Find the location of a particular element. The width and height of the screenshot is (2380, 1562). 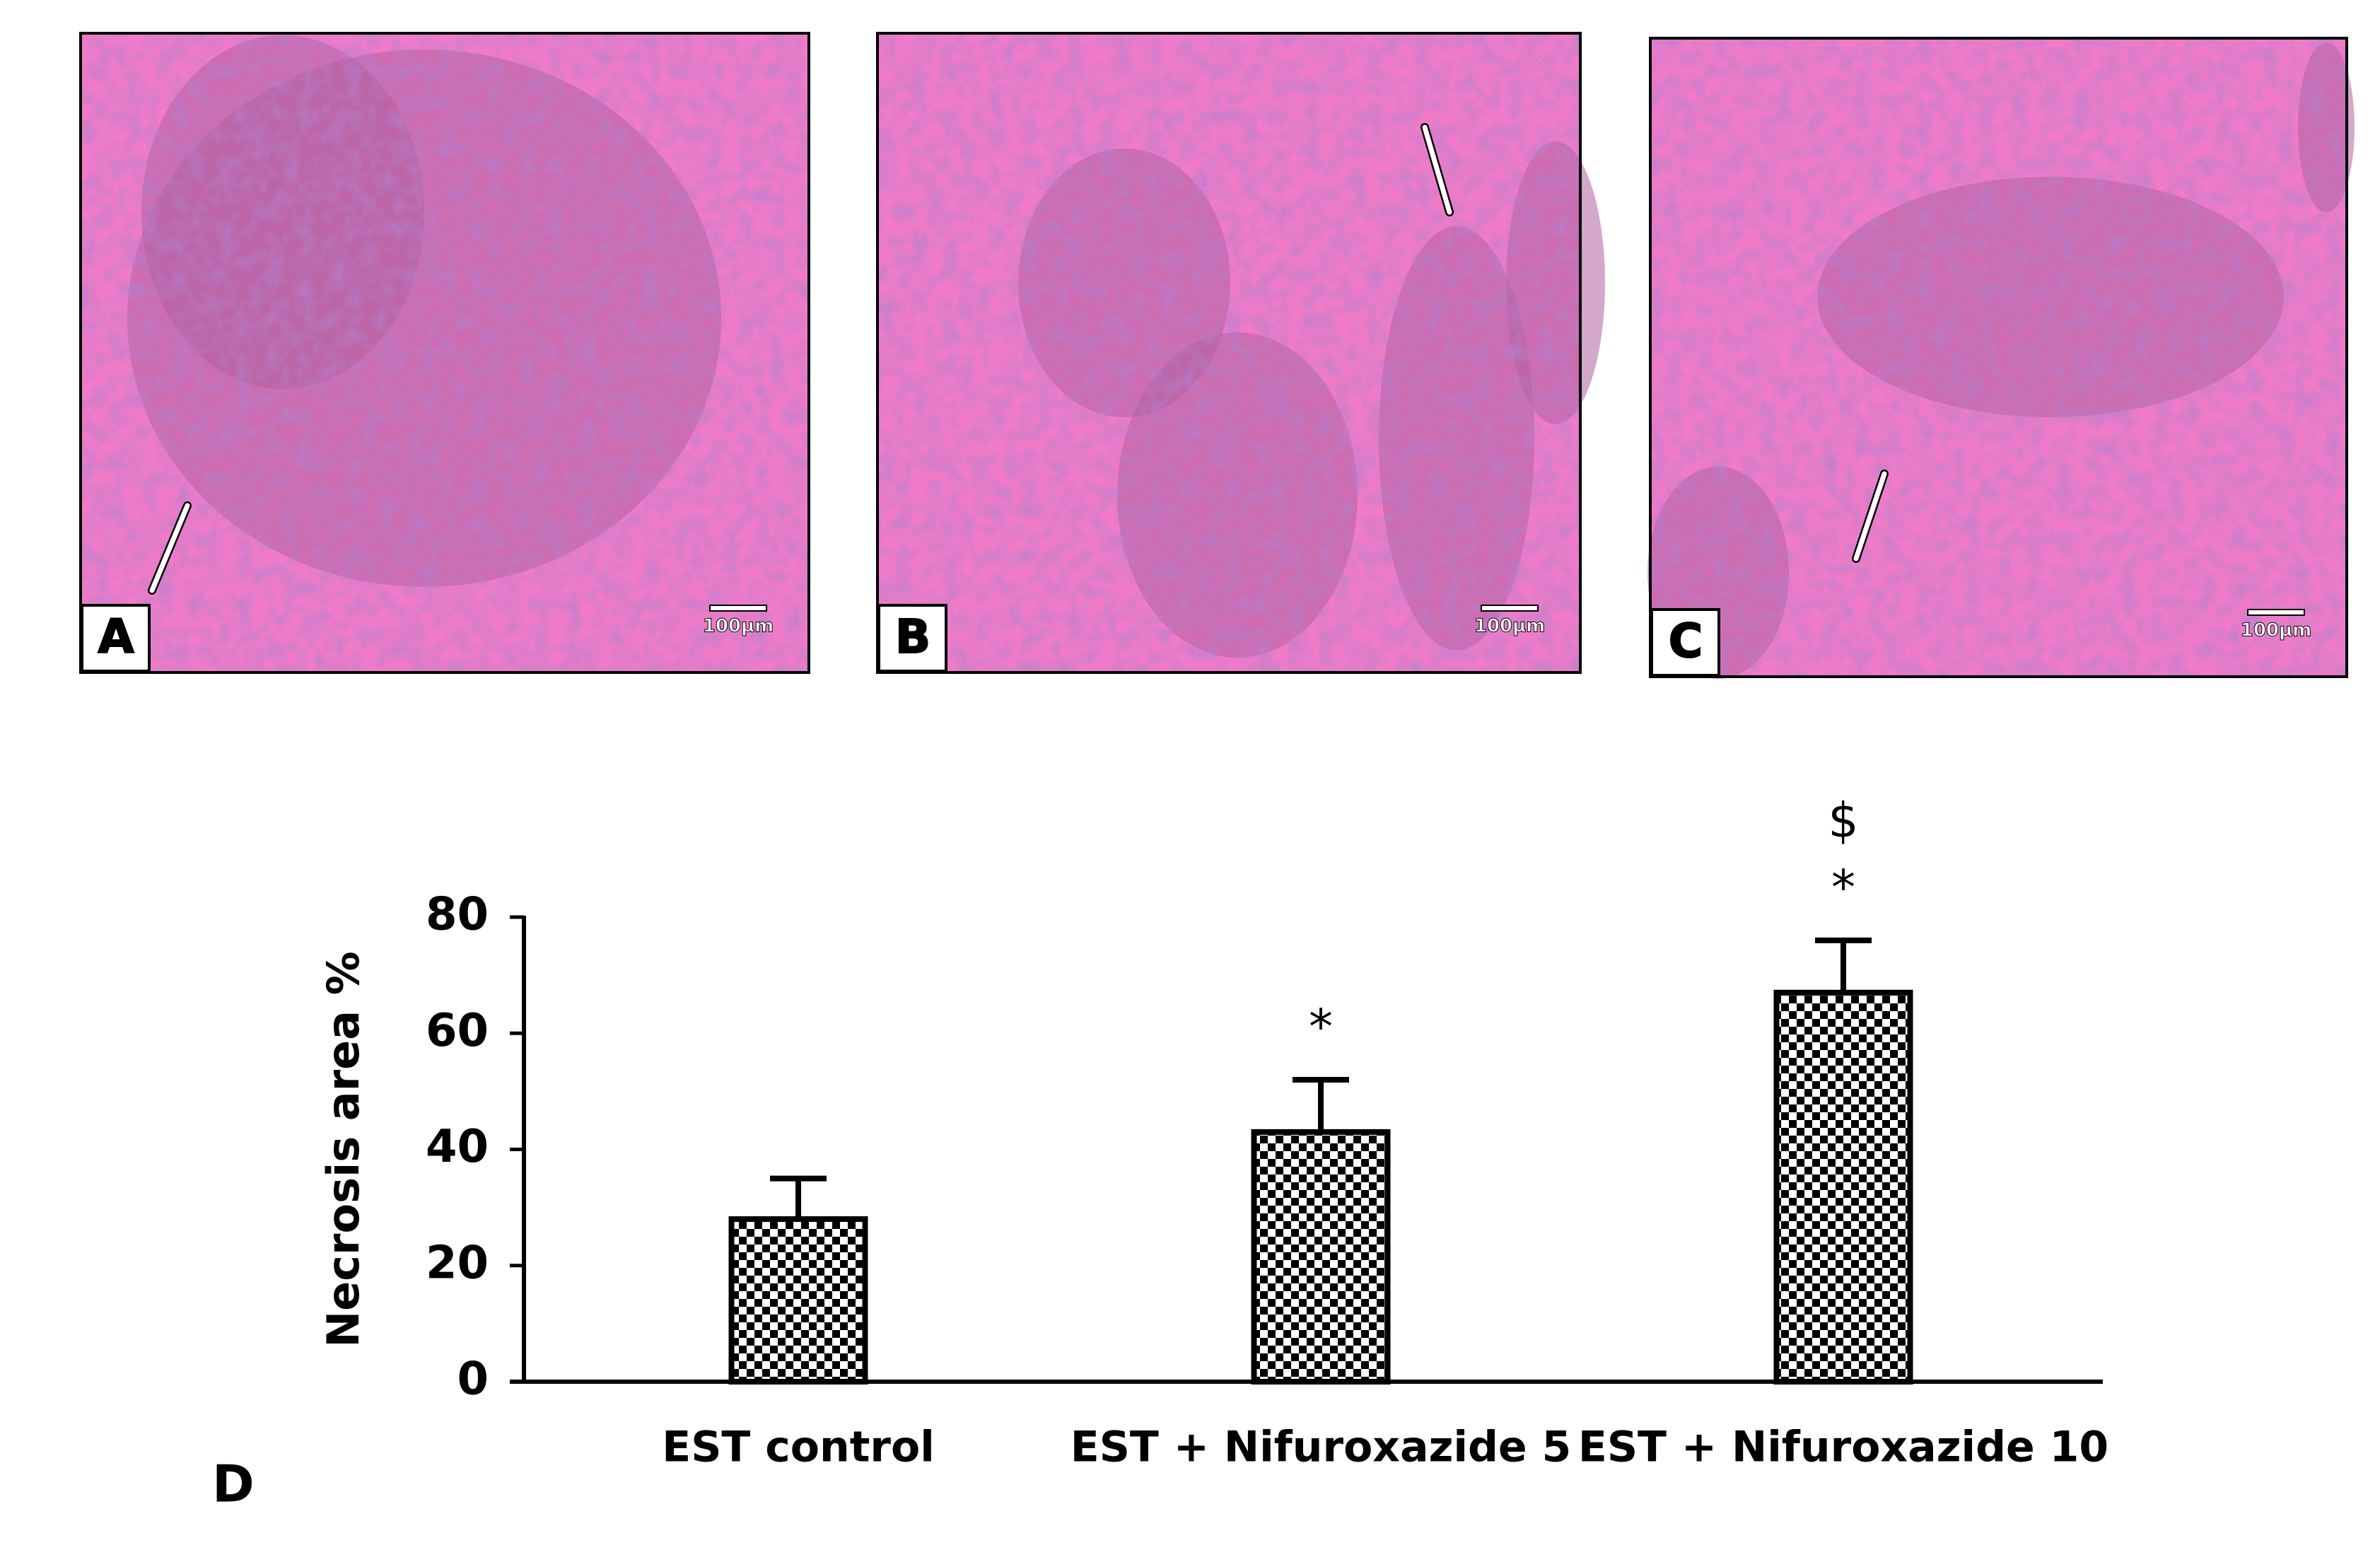

y-tick-label: 80 is located at coordinates (458, 915).